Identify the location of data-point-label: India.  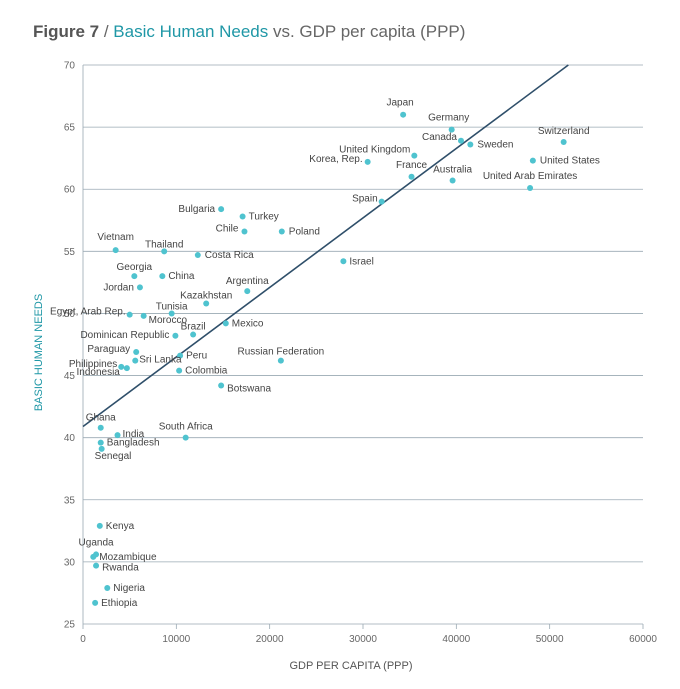
(134, 434).